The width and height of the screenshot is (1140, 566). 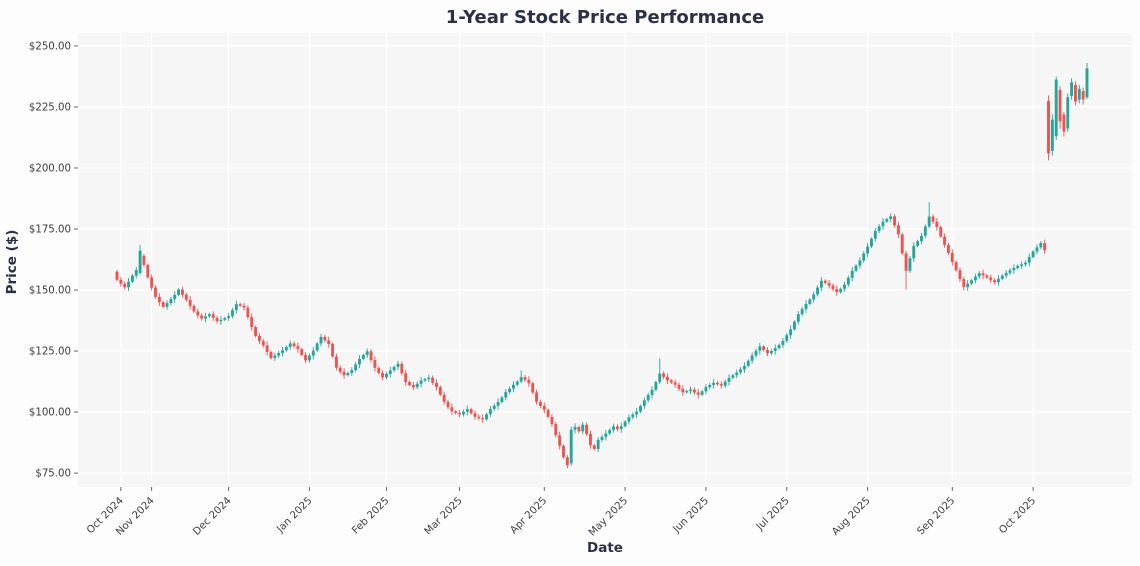 I want to click on x-axis-title: Date, so click(x=605, y=548).